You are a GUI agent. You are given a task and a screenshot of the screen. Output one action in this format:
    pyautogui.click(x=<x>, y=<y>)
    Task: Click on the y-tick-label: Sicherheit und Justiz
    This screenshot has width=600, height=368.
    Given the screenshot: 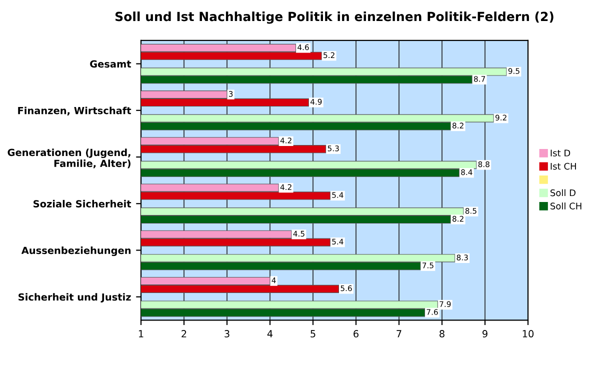 What is the action you would take?
    pyautogui.click(x=74, y=297)
    